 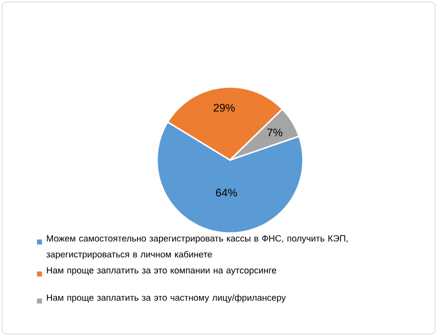 What do you see at coordinates (224, 108) in the screenshot?
I see `data-label: 29%` at bounding box center [224, 108].